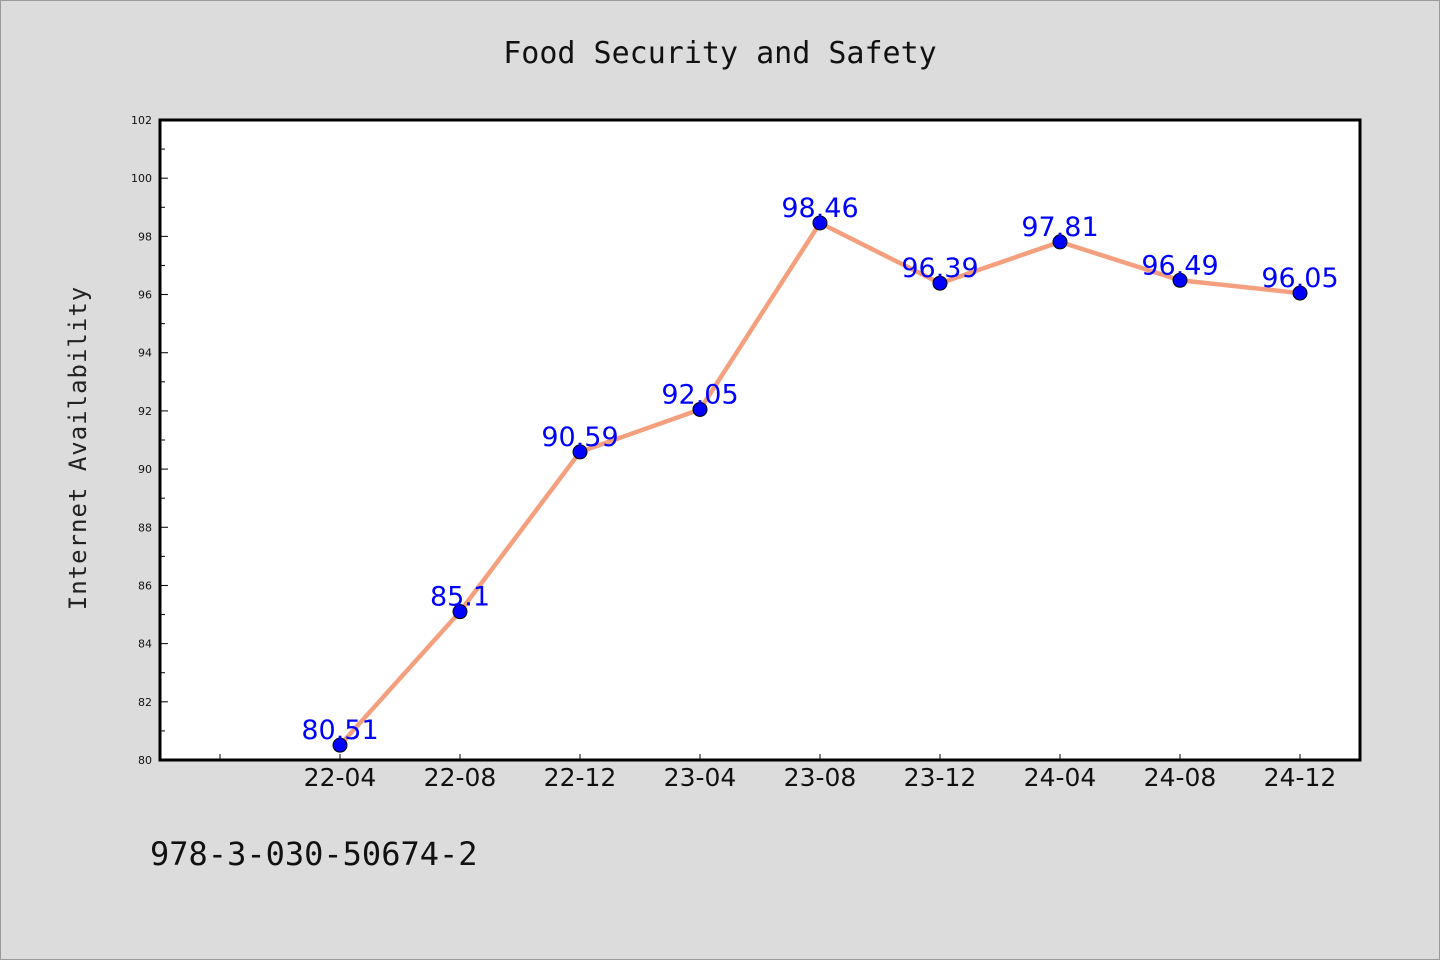 This screenshot has width=1440, height=960. What do you see at coordinates (145, 644) in the screenshot?
I see `y-tick-label: 84` at bounding box center [145, 644].